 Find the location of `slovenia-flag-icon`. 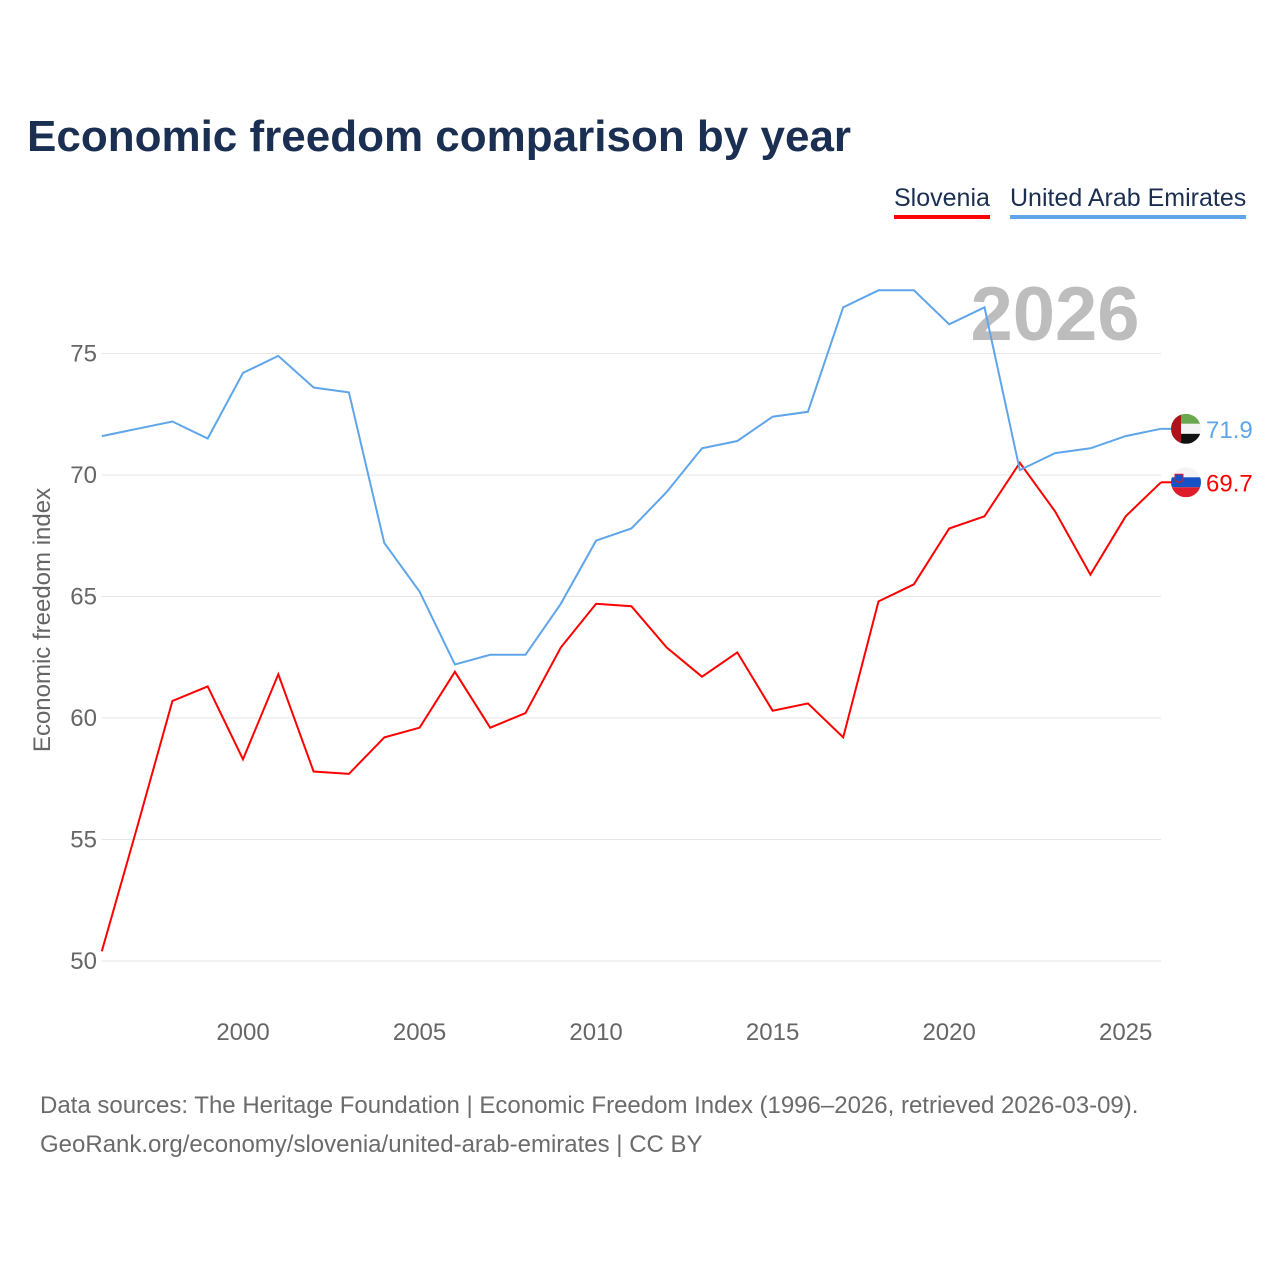

slovenia-flag-icon is located at coordinates (1186, 482).